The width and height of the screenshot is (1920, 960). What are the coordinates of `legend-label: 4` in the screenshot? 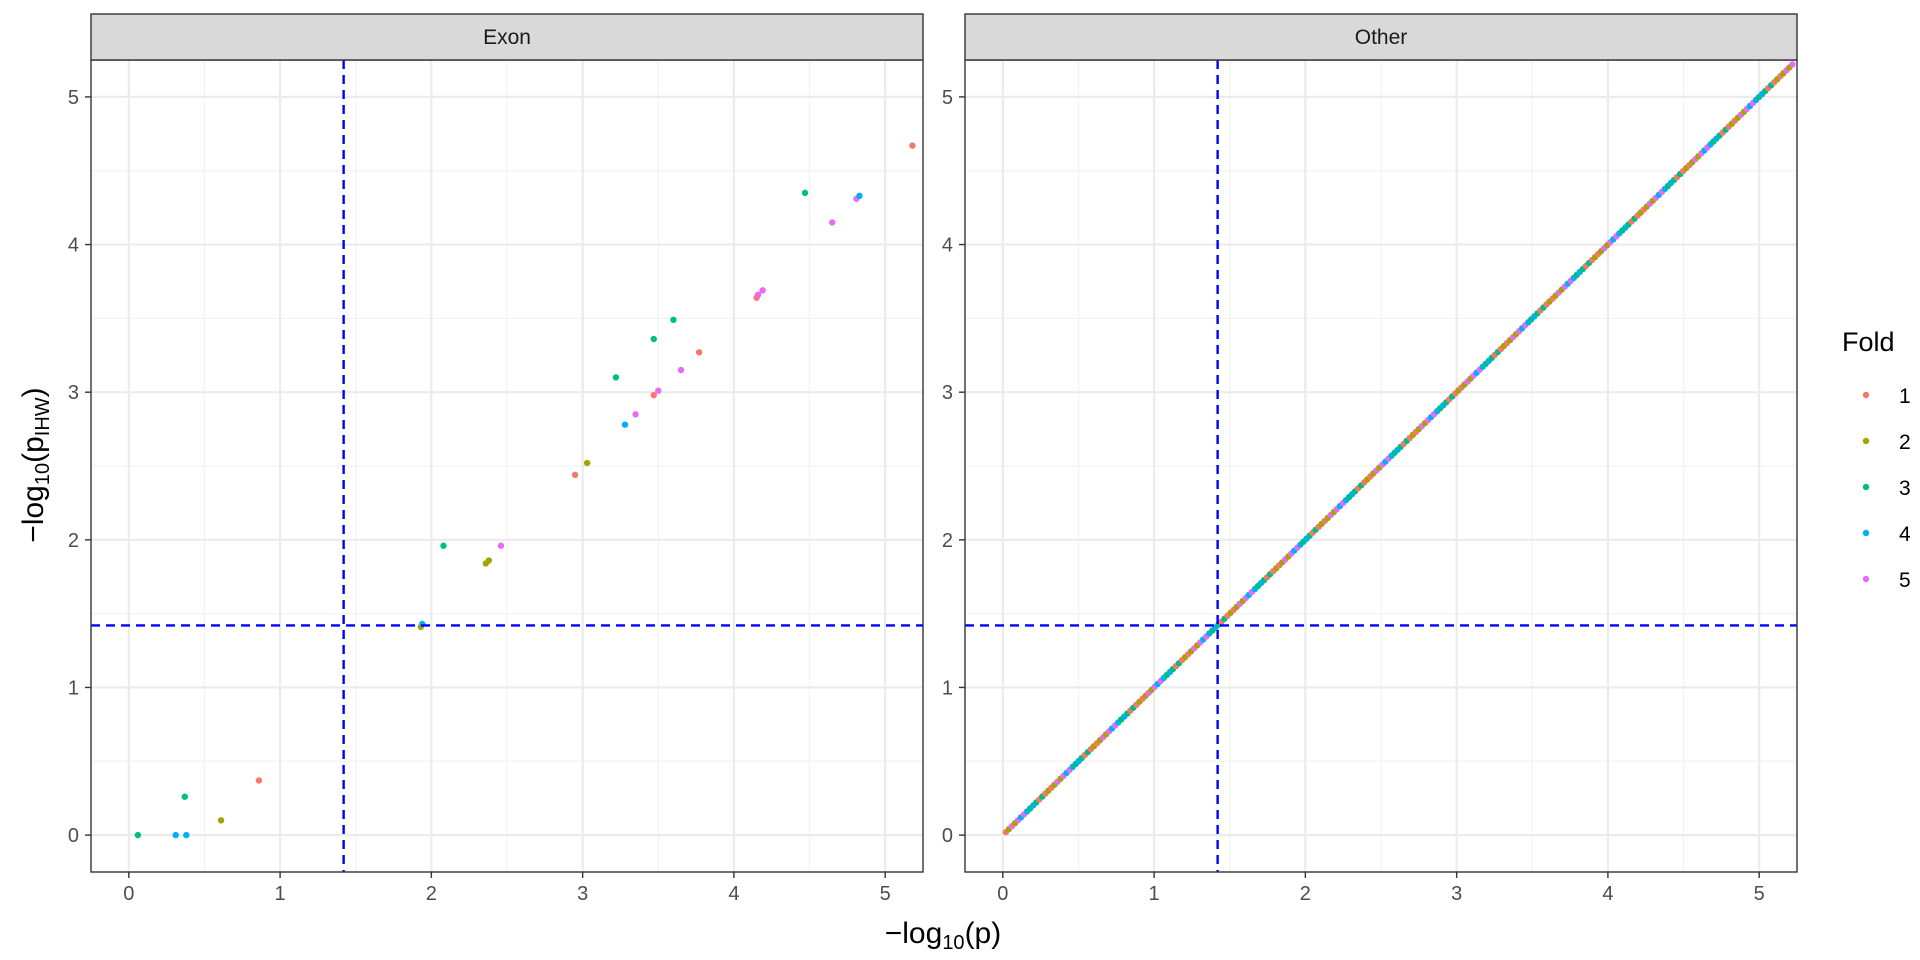 It's located at (1905, 534).